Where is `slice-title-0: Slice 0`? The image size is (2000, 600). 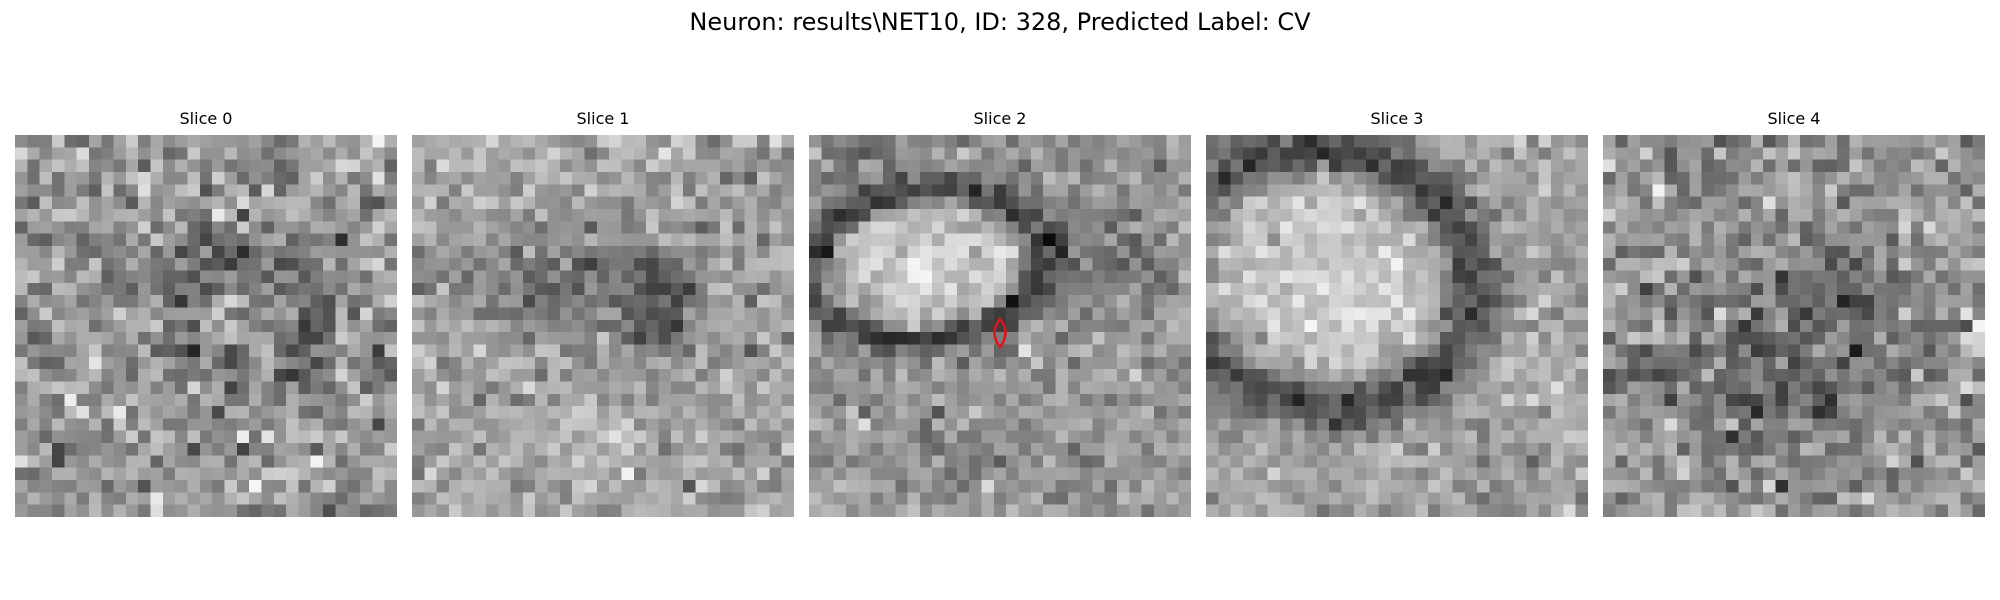 slice-title-0: Slice 0 is located at coordinates (206, 118).